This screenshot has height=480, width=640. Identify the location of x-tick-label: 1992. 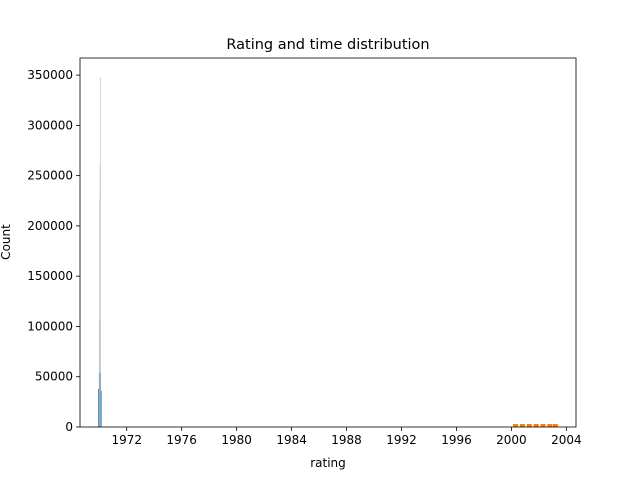
(401, 440).